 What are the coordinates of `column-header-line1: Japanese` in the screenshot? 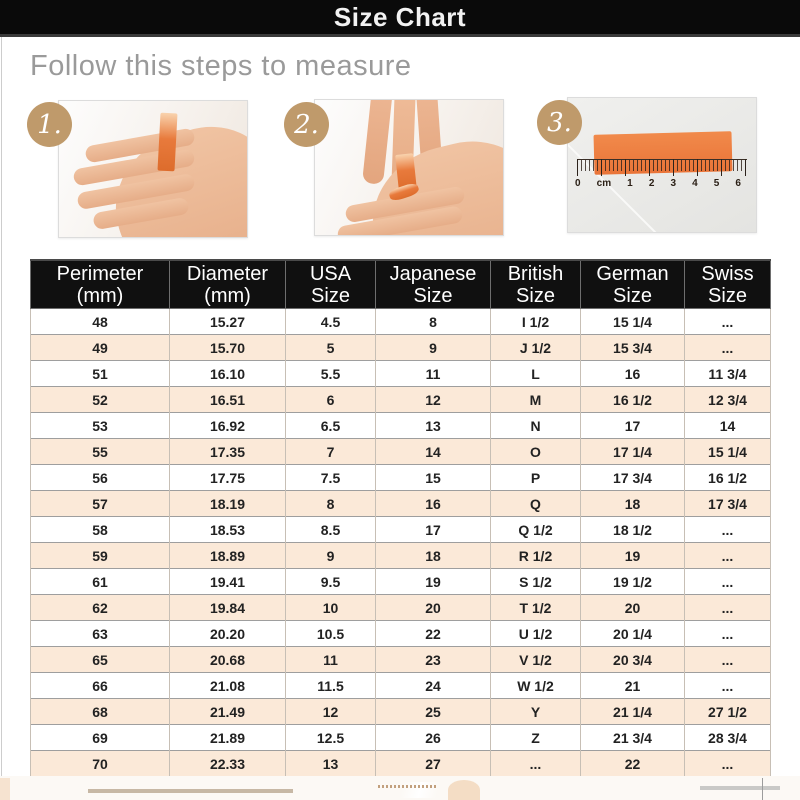 It's located at (433, 273).